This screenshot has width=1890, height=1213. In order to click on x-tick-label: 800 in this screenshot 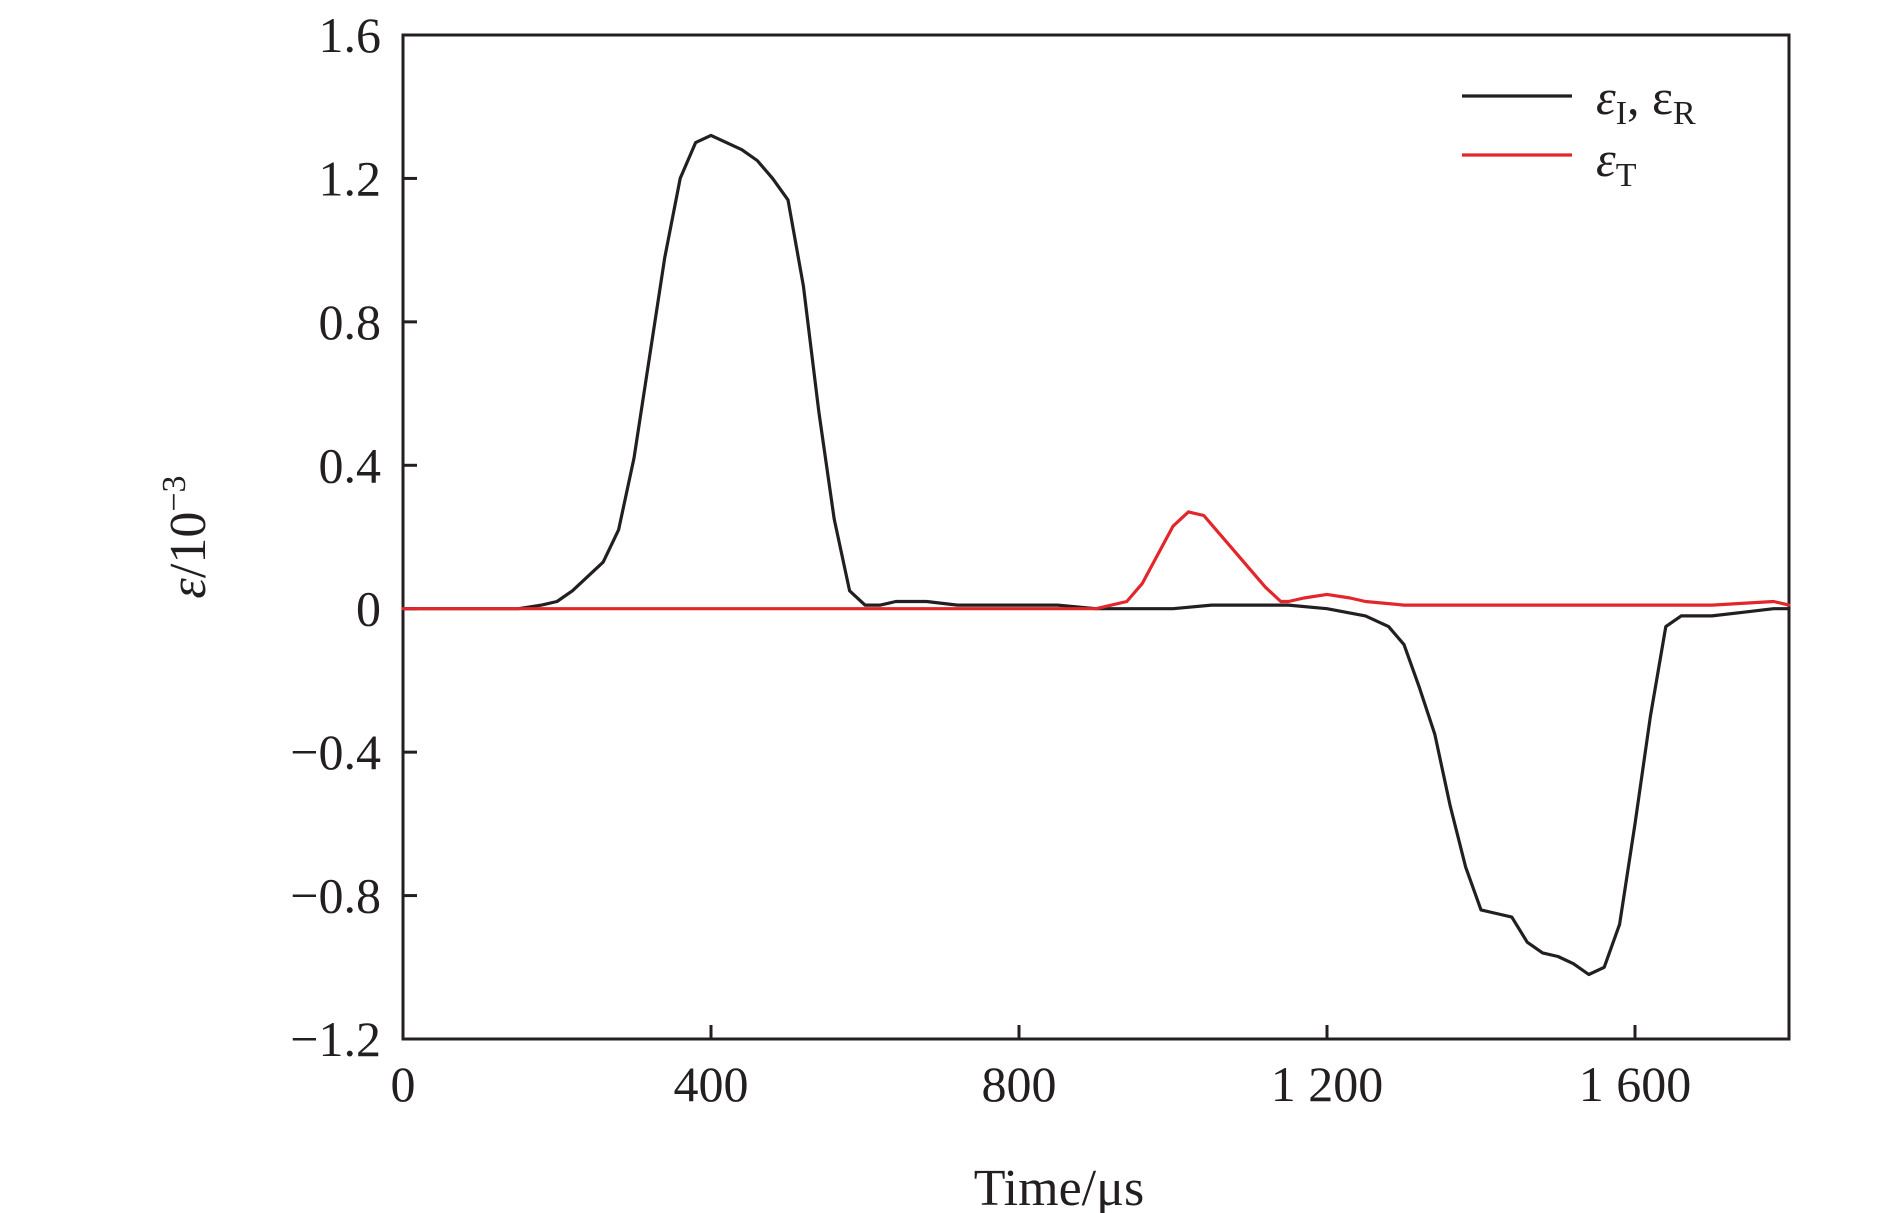, I will do `click(1019, 1084)`.